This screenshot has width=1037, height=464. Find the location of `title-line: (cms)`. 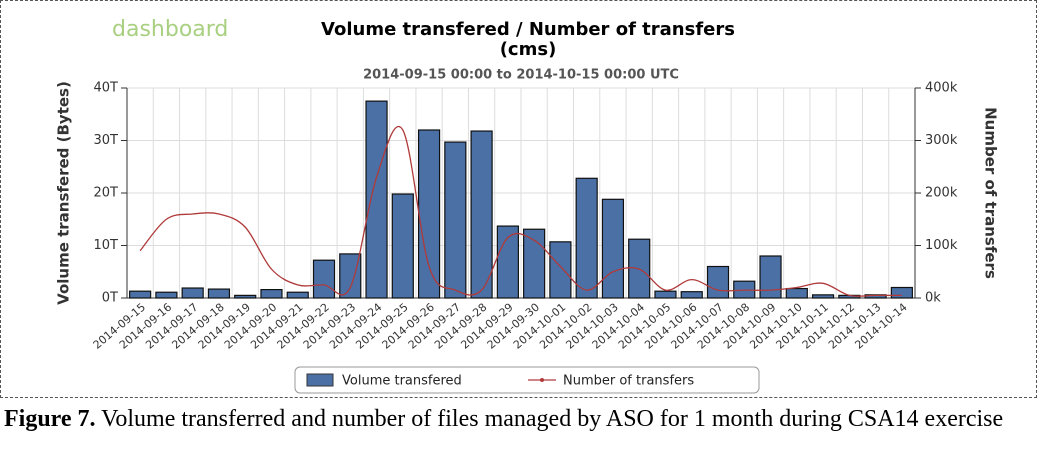

title-line: (cms) is located at coordinates (528, 49).